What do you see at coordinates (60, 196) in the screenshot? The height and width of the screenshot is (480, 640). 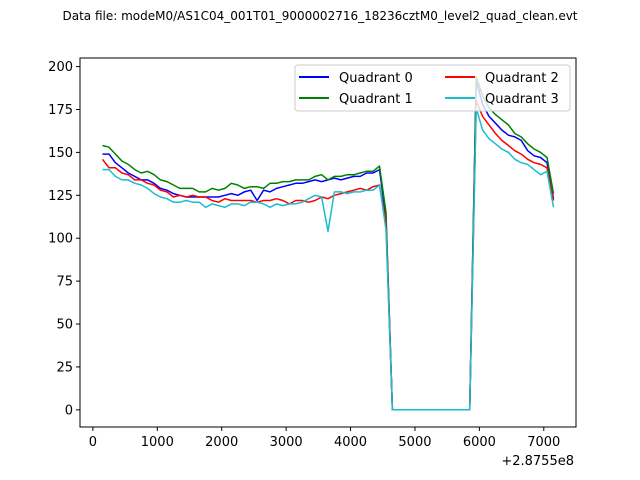 I see `y-tick-label: 125` at bounding box center [60, 196].